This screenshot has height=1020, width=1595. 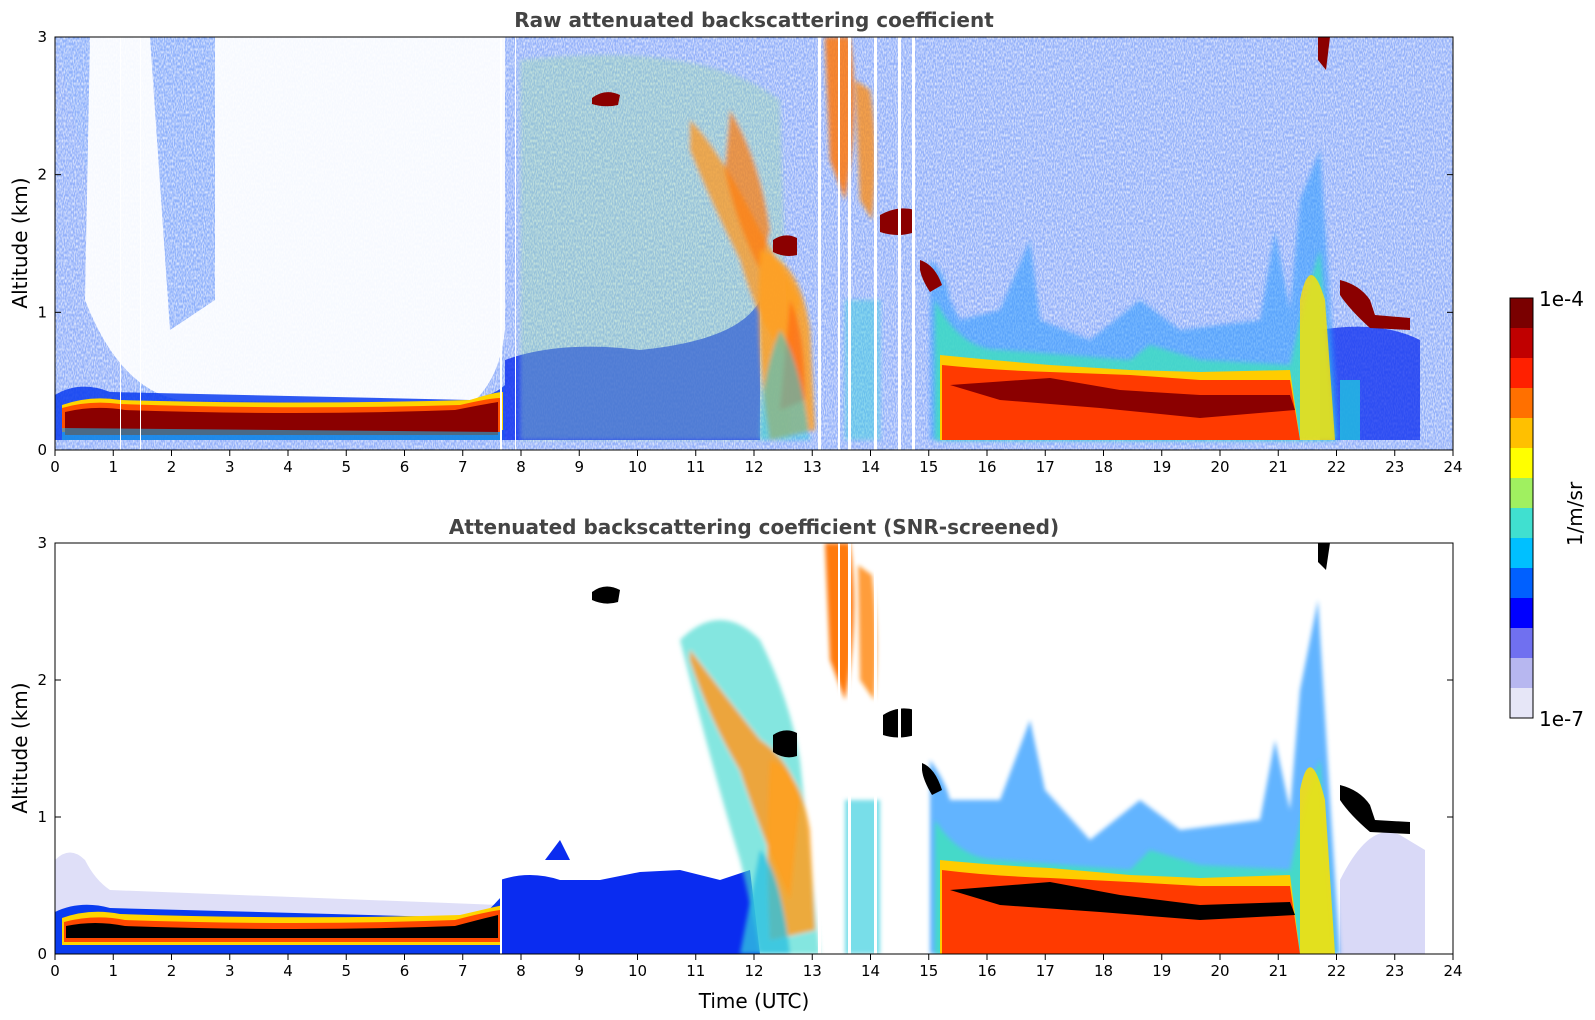 I want to click on screened-boundary-layer, so click(x=287, y=917).